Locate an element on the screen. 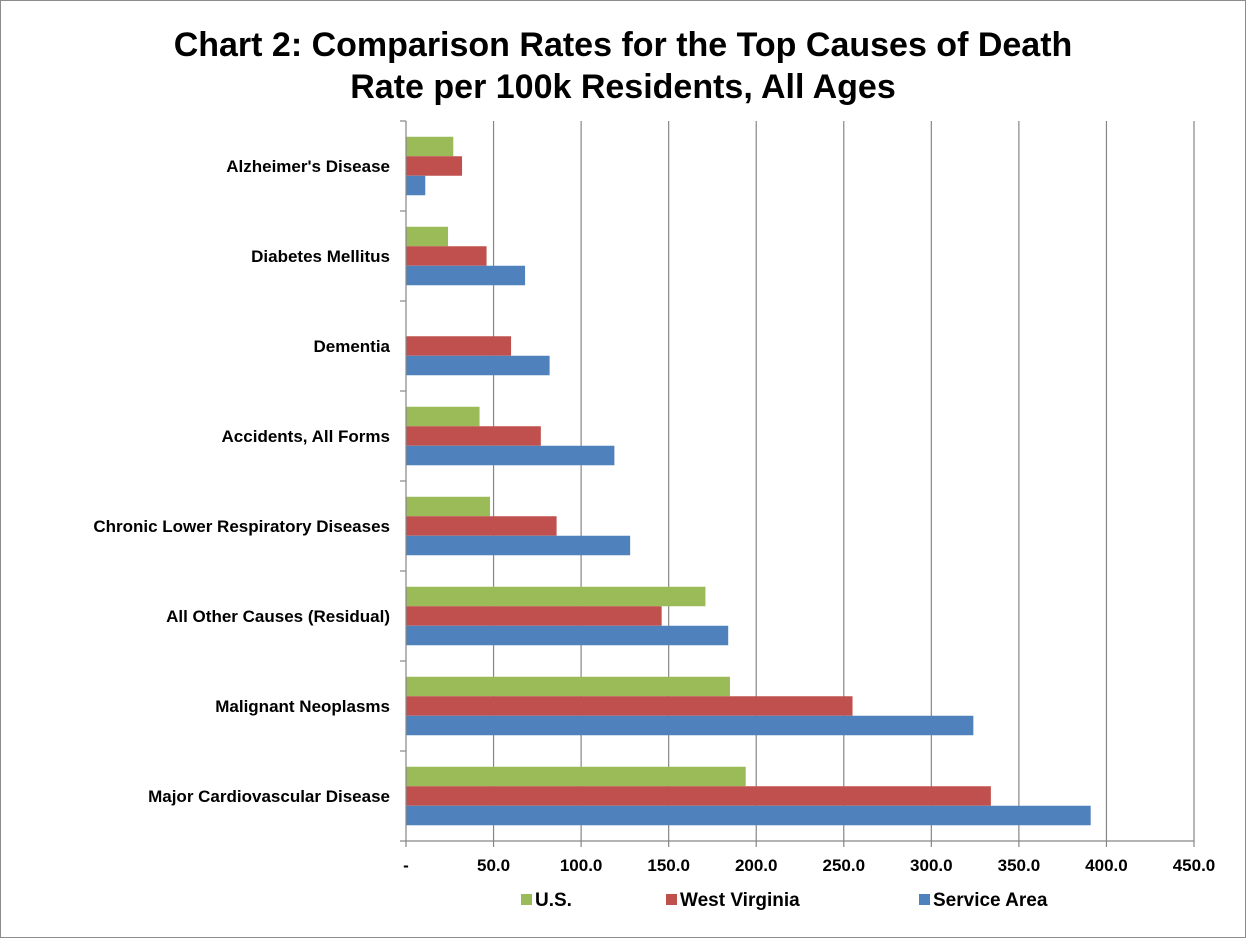 The image size is (1246, 938). legend-label-2: Service Area is located at coordinates (990, 900).